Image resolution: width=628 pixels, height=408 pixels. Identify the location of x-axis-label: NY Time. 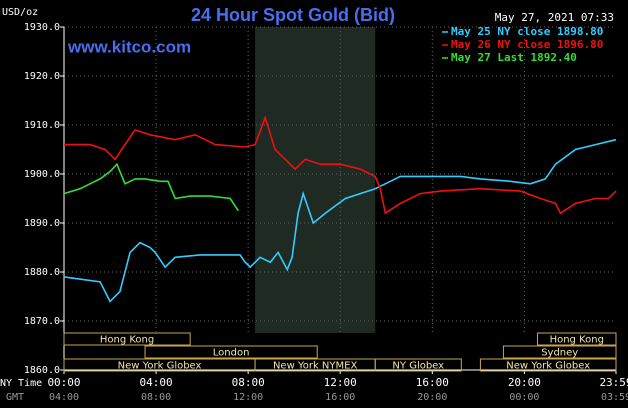
(21, 383).